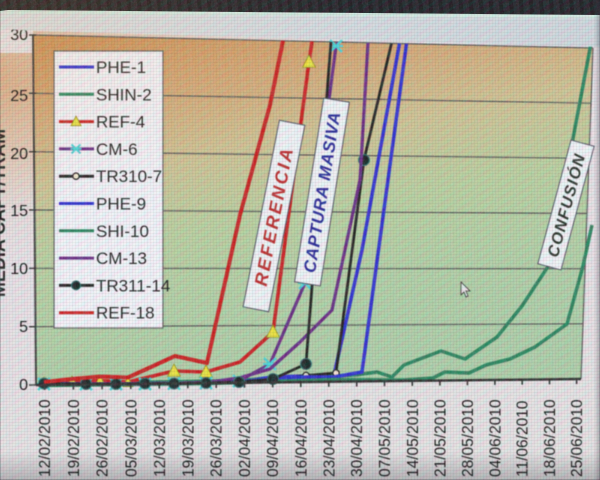 This screenshot has height=480, width=600. What do you see at coordinates (121, 204) in the screenshot?
I see `svg-text: PHE-9` at bounding box center [121, 204].